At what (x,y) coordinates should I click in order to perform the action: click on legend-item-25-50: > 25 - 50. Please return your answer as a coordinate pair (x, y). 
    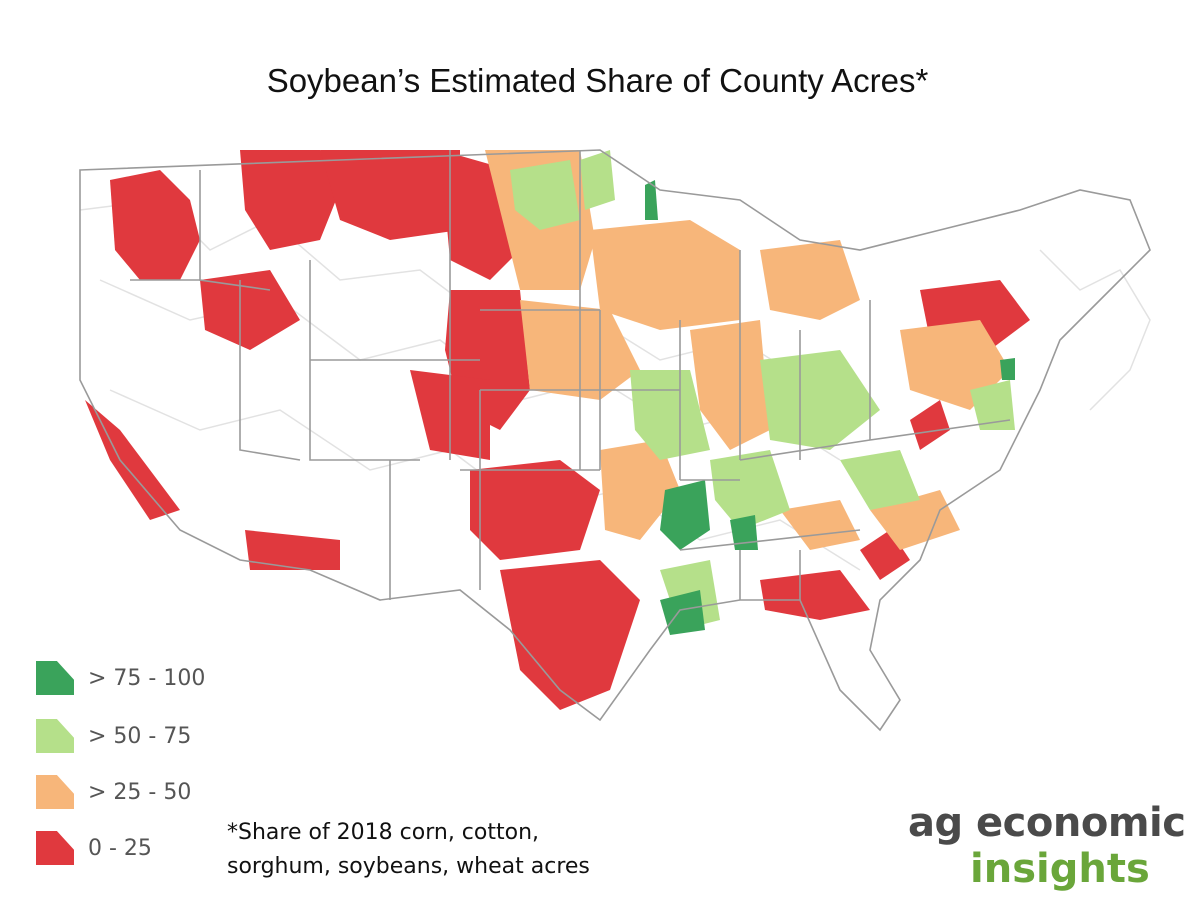
    Looking at the image, I should click on (113, 792).